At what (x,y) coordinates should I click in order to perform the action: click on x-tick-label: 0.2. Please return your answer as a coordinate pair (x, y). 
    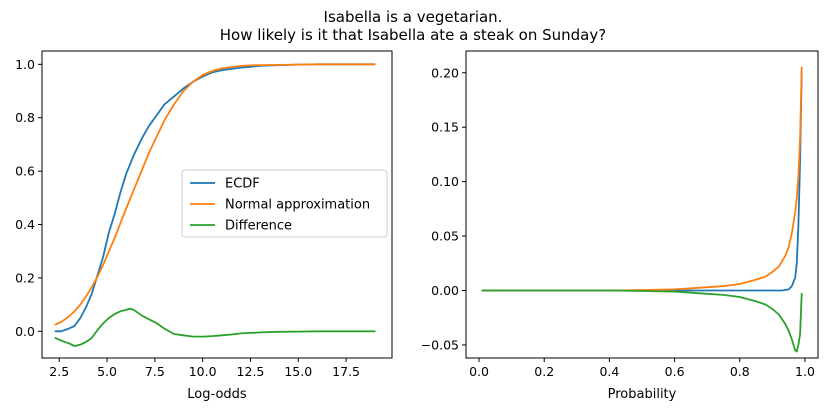
    Looking at the image, I should click on (544, 371).